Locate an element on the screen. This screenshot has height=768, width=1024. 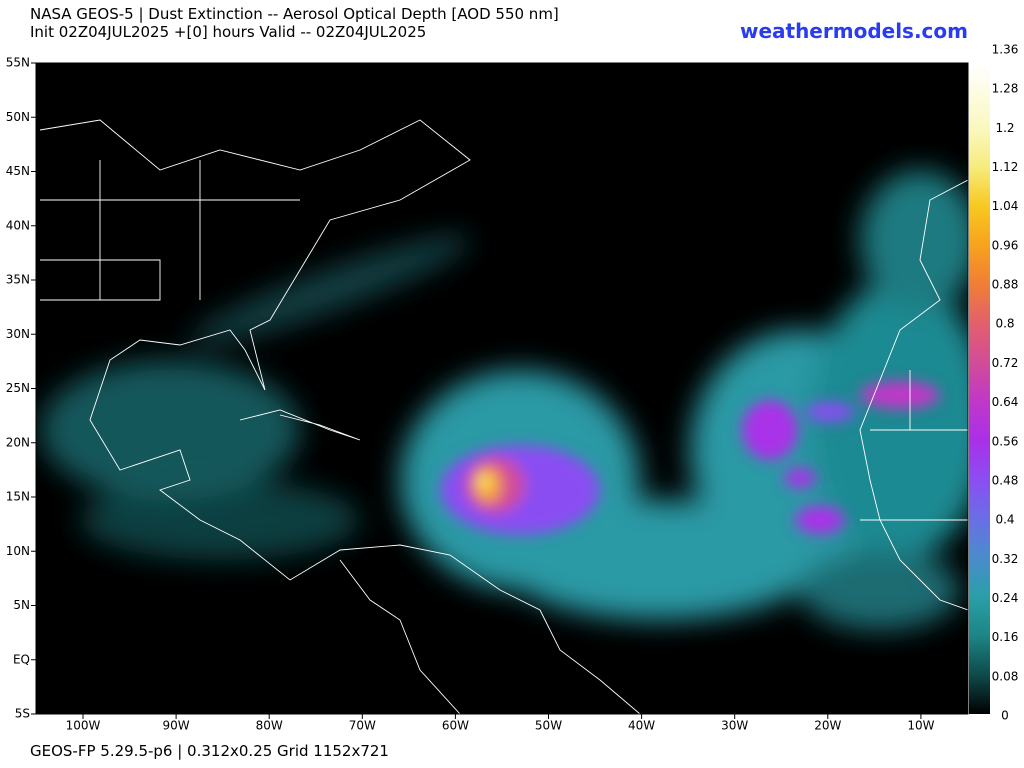
lon-label: 30W is located at coordinates (734, 726).